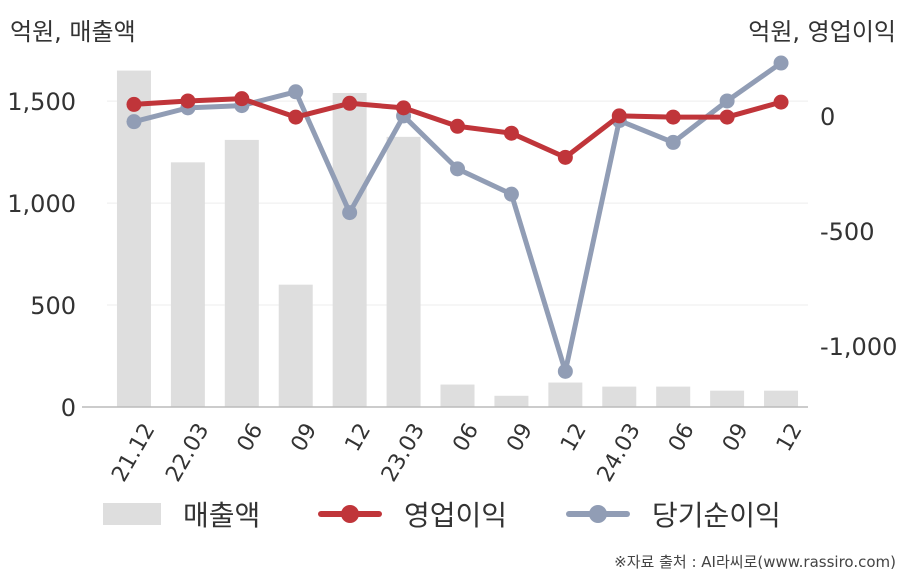 Image resolution: width=908 pixels, height=580 pixels. What do you see at coordinates (133, 452) in the screenshot?
I see `x-tick-label: 21.12` at bounding box center [133, 452].